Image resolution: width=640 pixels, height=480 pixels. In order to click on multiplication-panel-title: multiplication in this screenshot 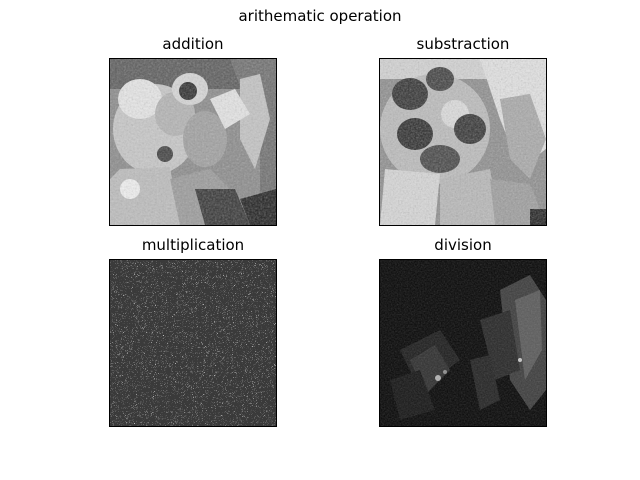, I will do `click(193, 245)`.